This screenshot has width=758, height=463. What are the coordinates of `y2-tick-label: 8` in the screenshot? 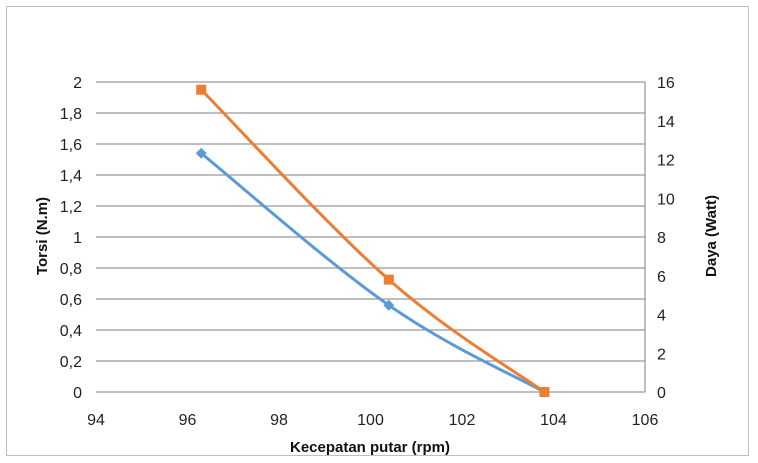 It's located at (661, 238).